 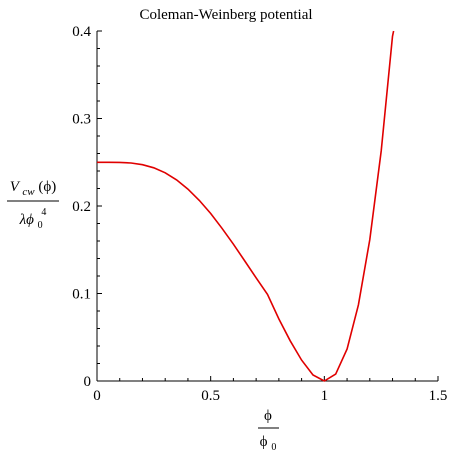 What do you see at coordinates (88, 382) in the screenshot?
I see `y-tick-label: 0` at bounding box center [88, 382].